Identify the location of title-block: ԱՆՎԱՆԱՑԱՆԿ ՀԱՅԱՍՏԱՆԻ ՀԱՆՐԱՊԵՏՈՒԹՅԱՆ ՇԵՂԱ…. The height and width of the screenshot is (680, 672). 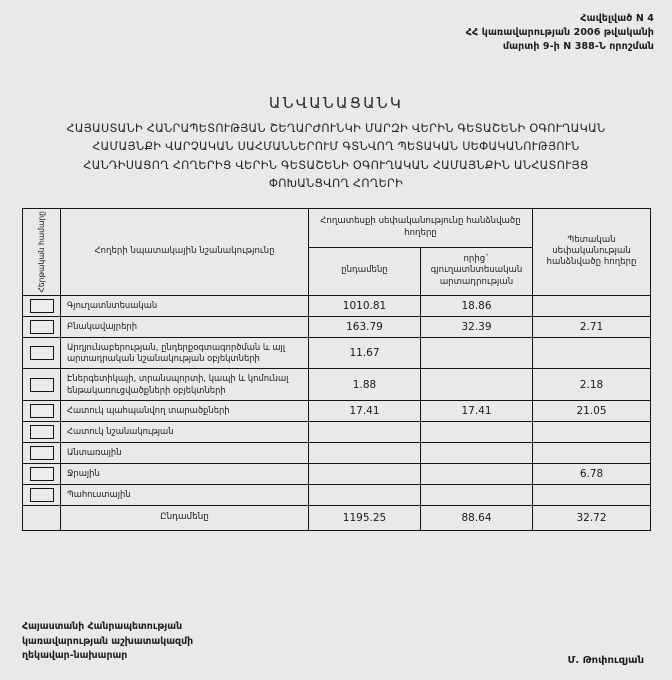
(336, 144).